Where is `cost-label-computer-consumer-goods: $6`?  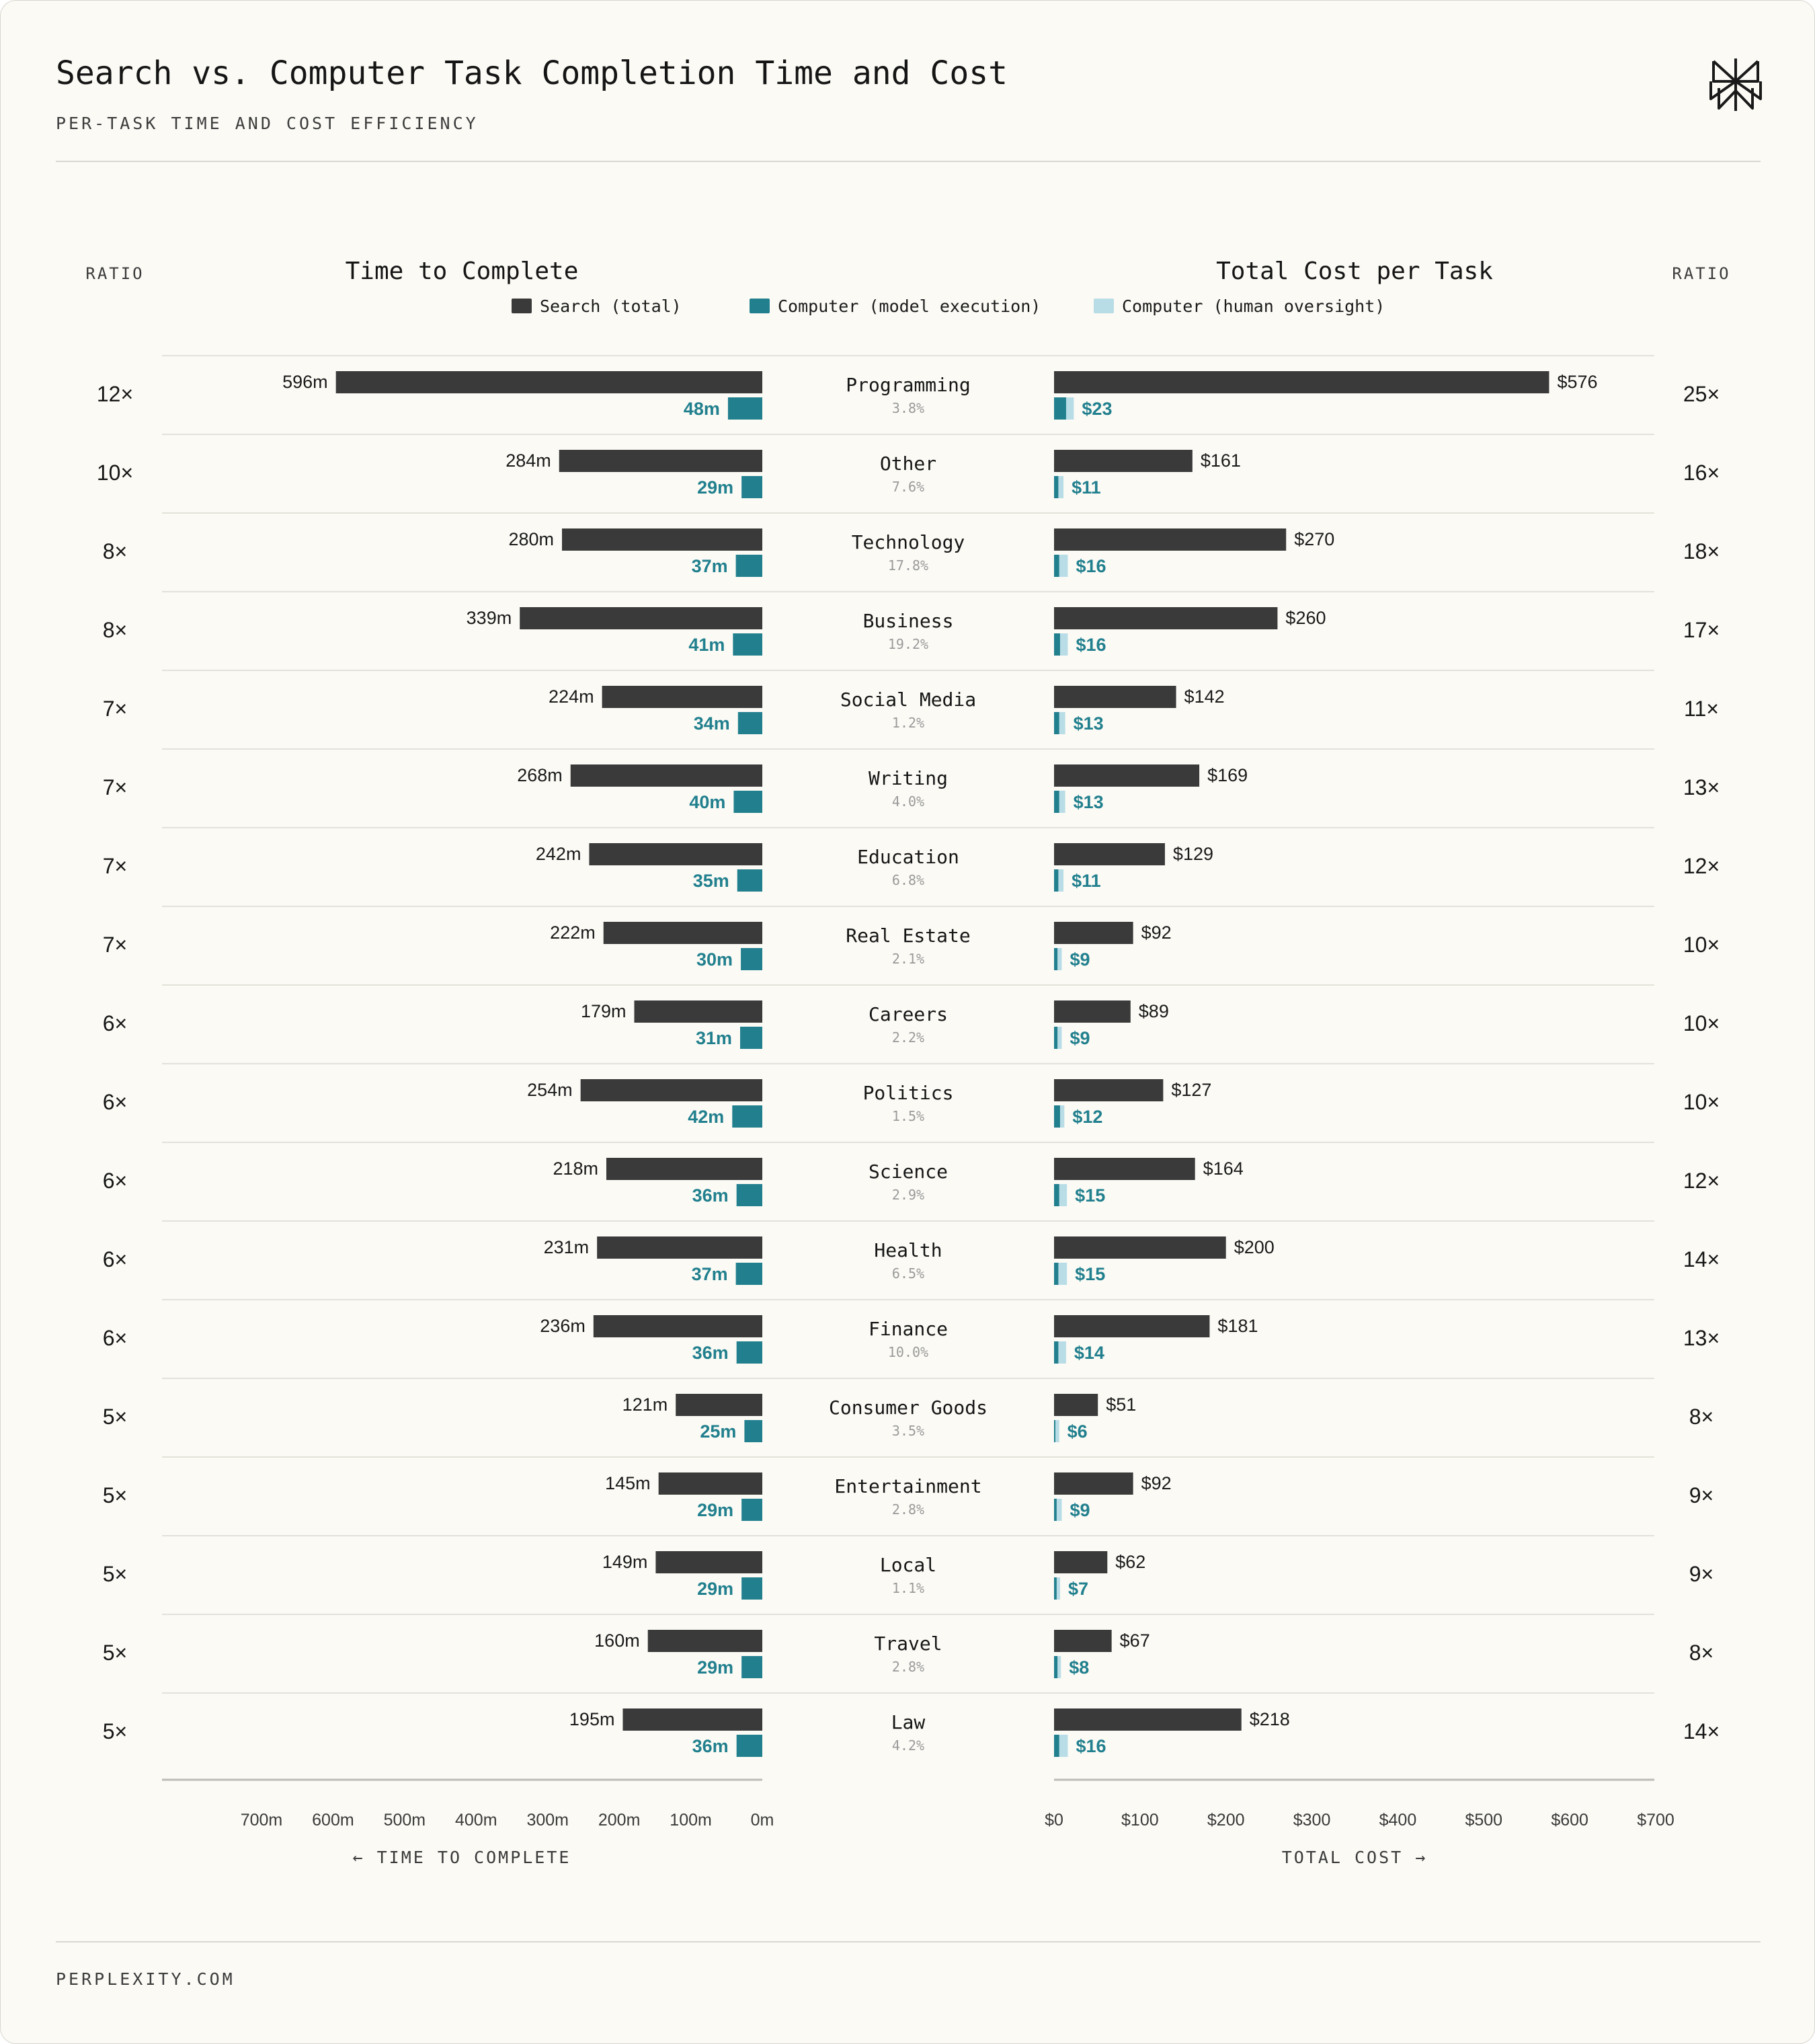 cost-label-computer-consumer-goods: $6 is located at coordinates (1077, 1431).